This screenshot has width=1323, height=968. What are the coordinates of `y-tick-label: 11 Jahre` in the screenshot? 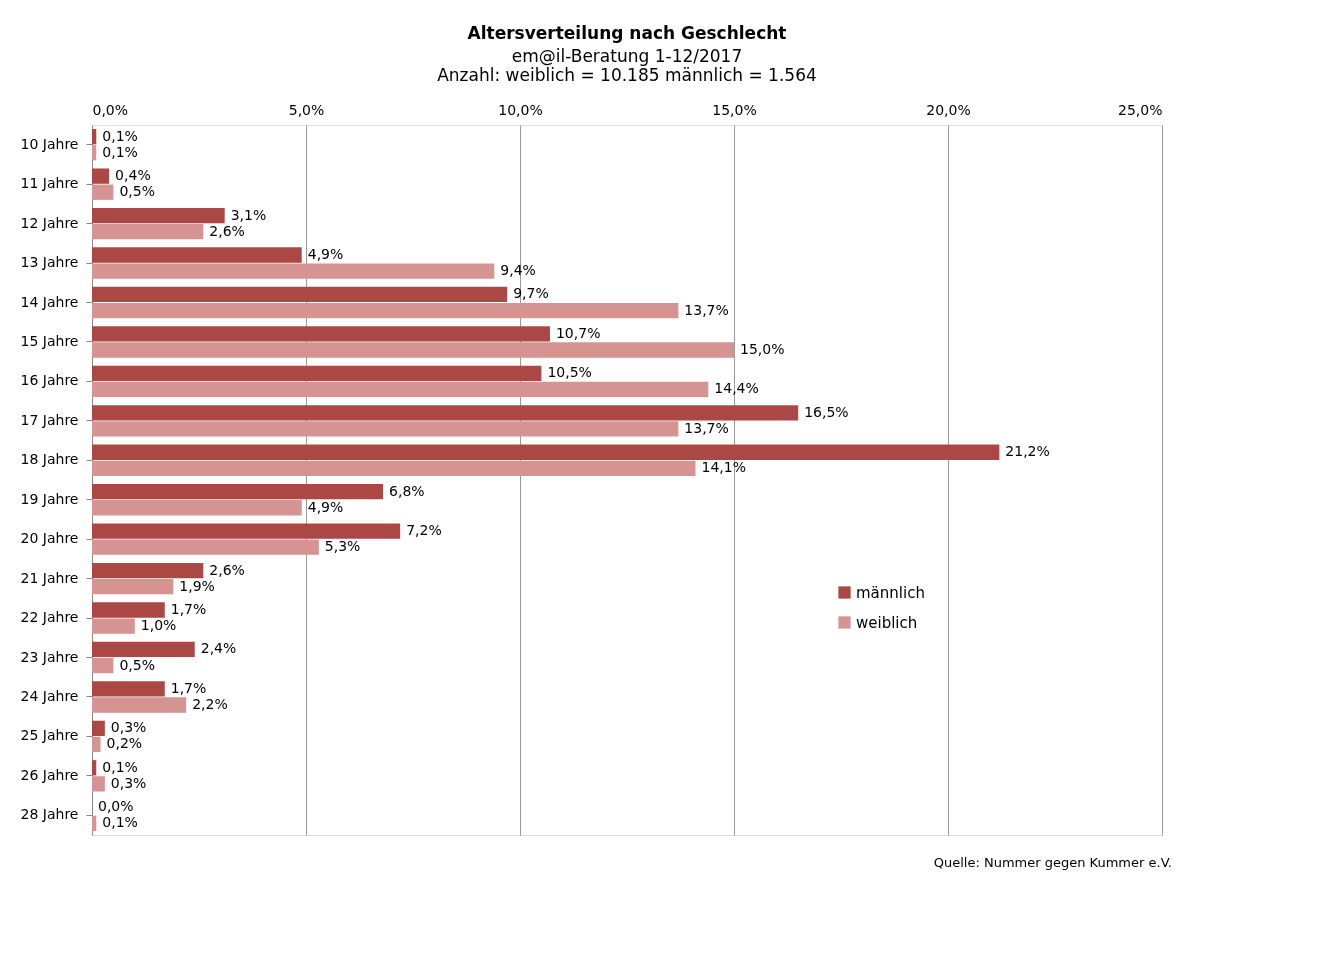 It's located at (49, 183).